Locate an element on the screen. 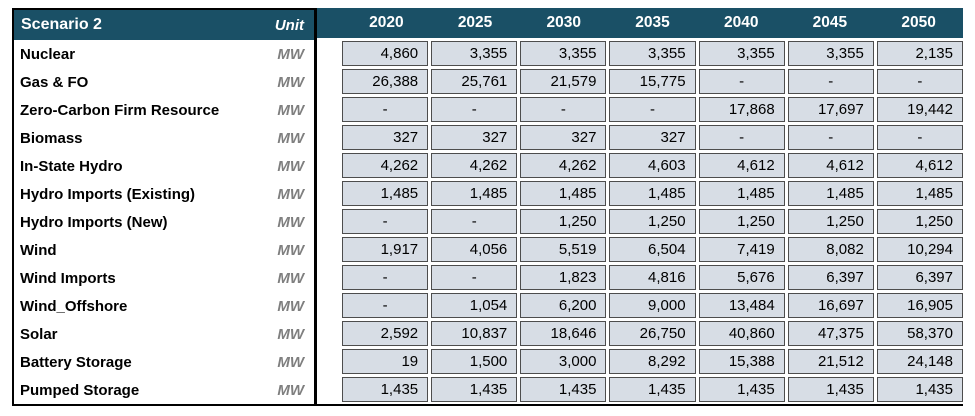 The height and width of the screenshot is (416, 975). scenario-title: Scenario 2 is located at coordinates (61, 24).